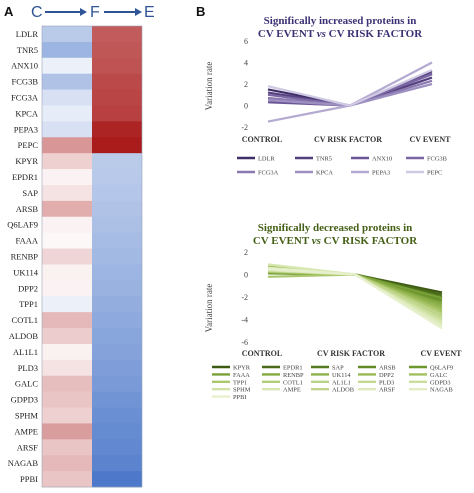 Image resolution: width=474 pixels, height=493 pixels. I want to click on heatmap-row-label-arsf: ARSF, so click(28, 447).